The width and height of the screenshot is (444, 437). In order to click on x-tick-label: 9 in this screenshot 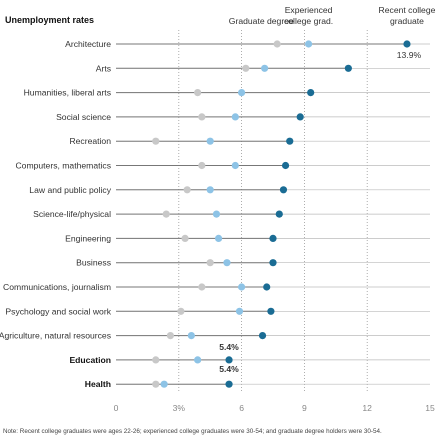, I will do `click(304, 408)`.